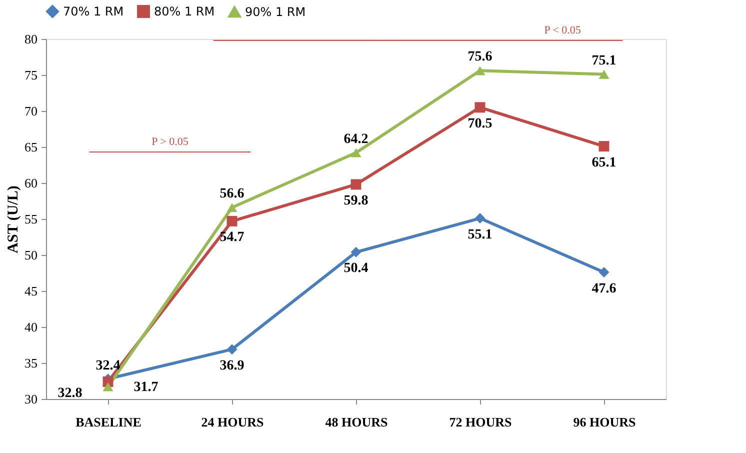 The image size is (746, 453). I want to click on data-label: 50.4, so click(356, 268).